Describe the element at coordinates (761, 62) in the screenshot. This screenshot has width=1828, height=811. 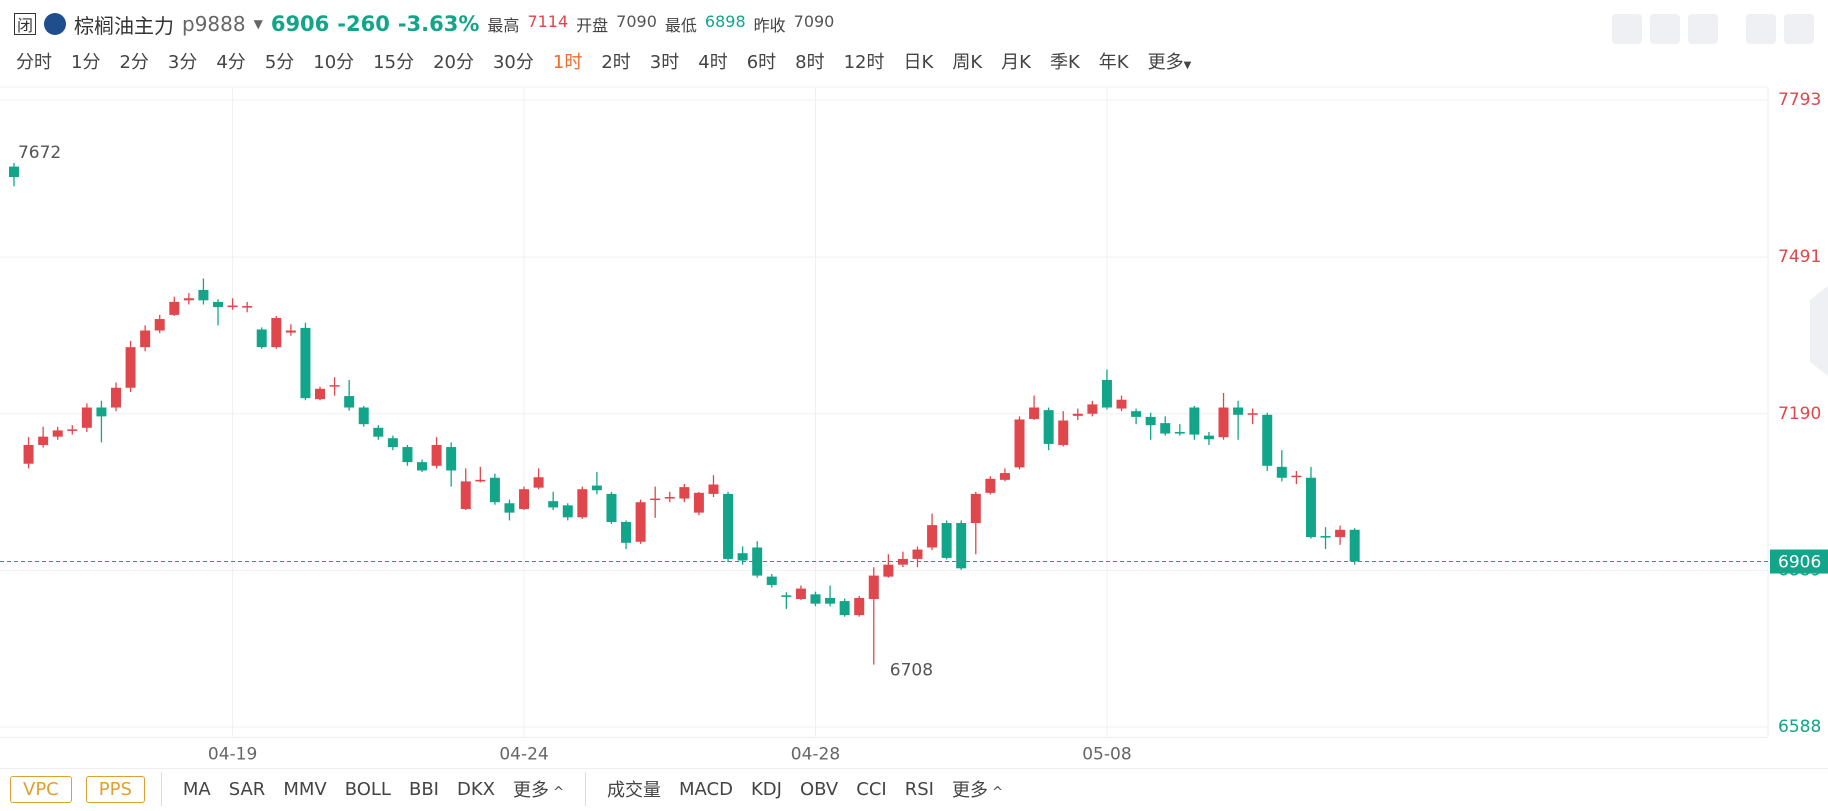
I see `period-tab: 6时` at that location.